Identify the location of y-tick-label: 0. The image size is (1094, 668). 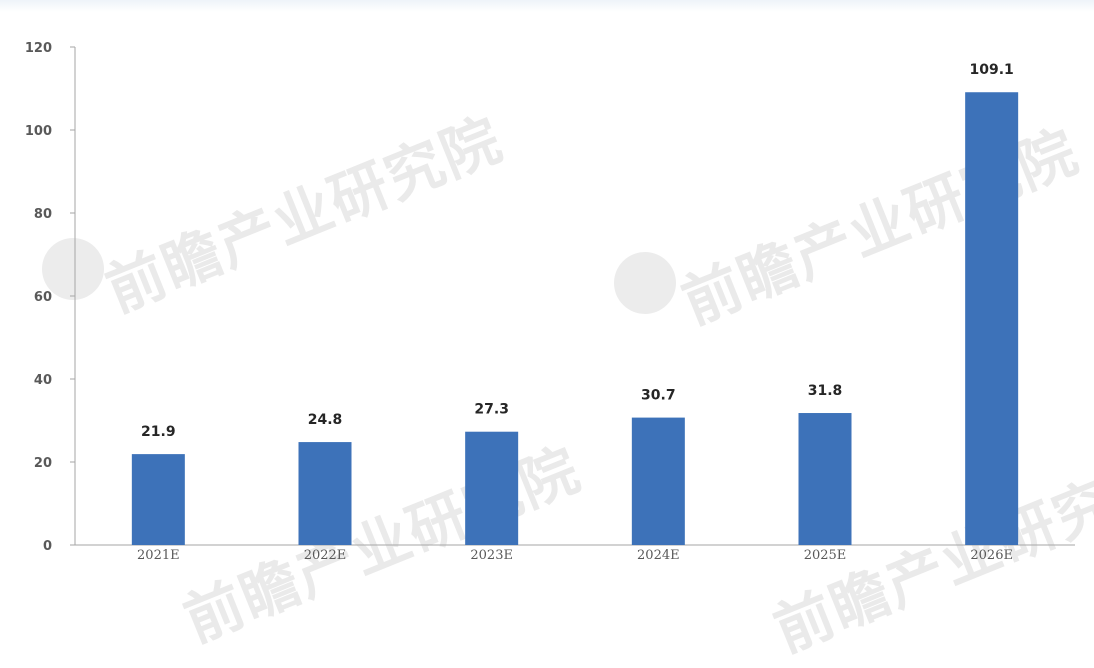
(47, 546).